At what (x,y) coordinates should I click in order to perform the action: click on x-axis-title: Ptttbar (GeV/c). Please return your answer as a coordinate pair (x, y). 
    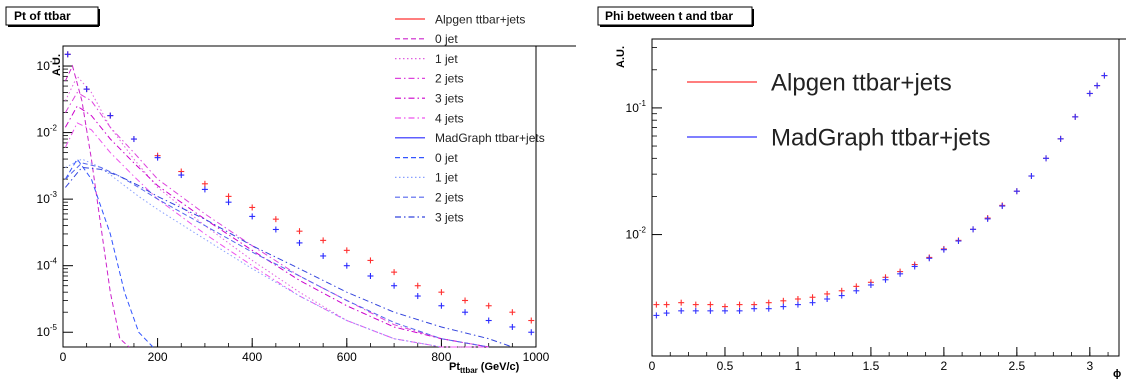
    Looking at the image, I should click on (484, 368).